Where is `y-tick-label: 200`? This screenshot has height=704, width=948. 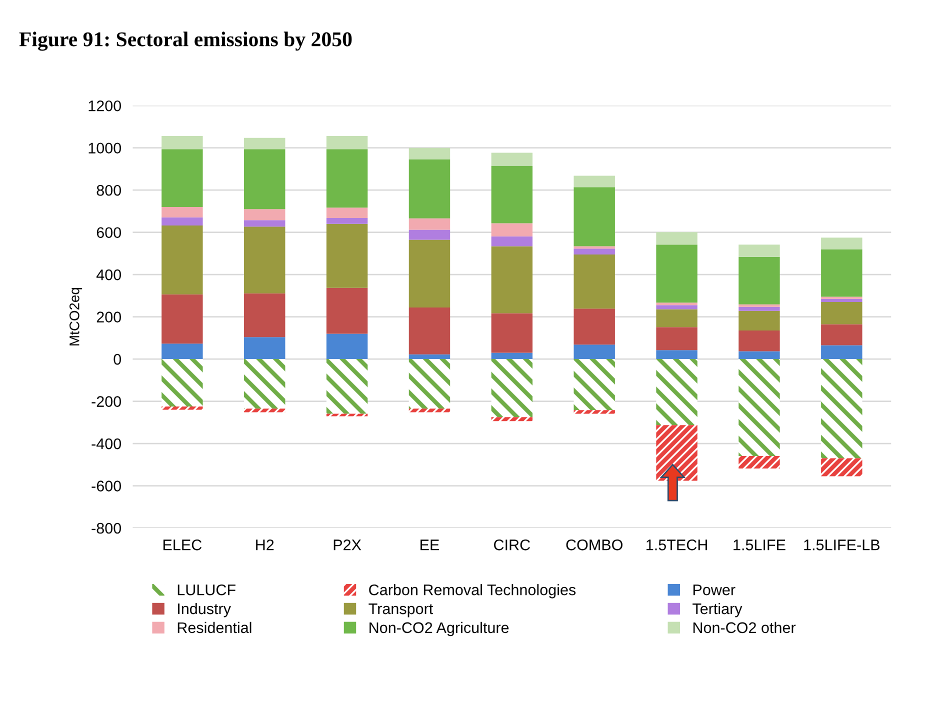
y-tick-label: 200 is located at coordinates (109, 317).